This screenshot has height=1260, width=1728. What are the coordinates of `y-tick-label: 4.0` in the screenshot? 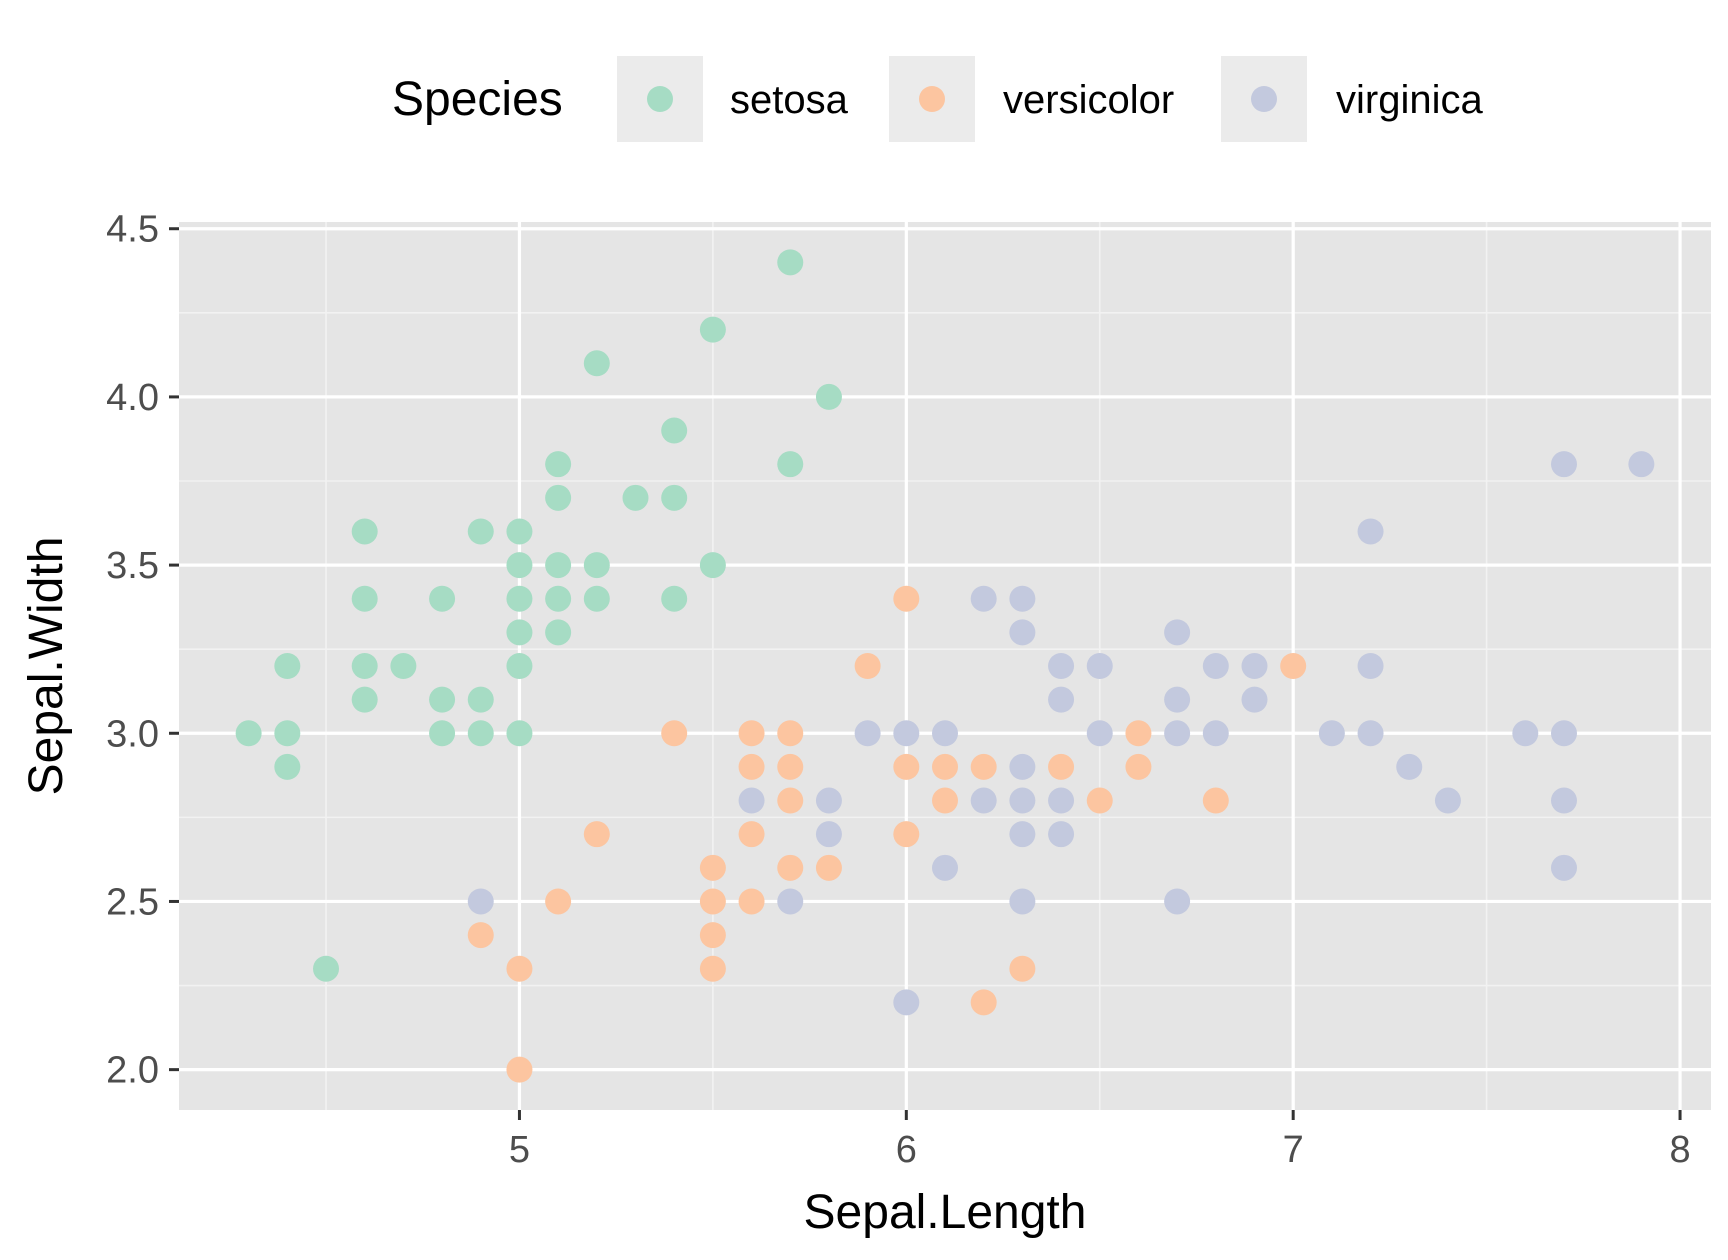 It's located at (132, 398).